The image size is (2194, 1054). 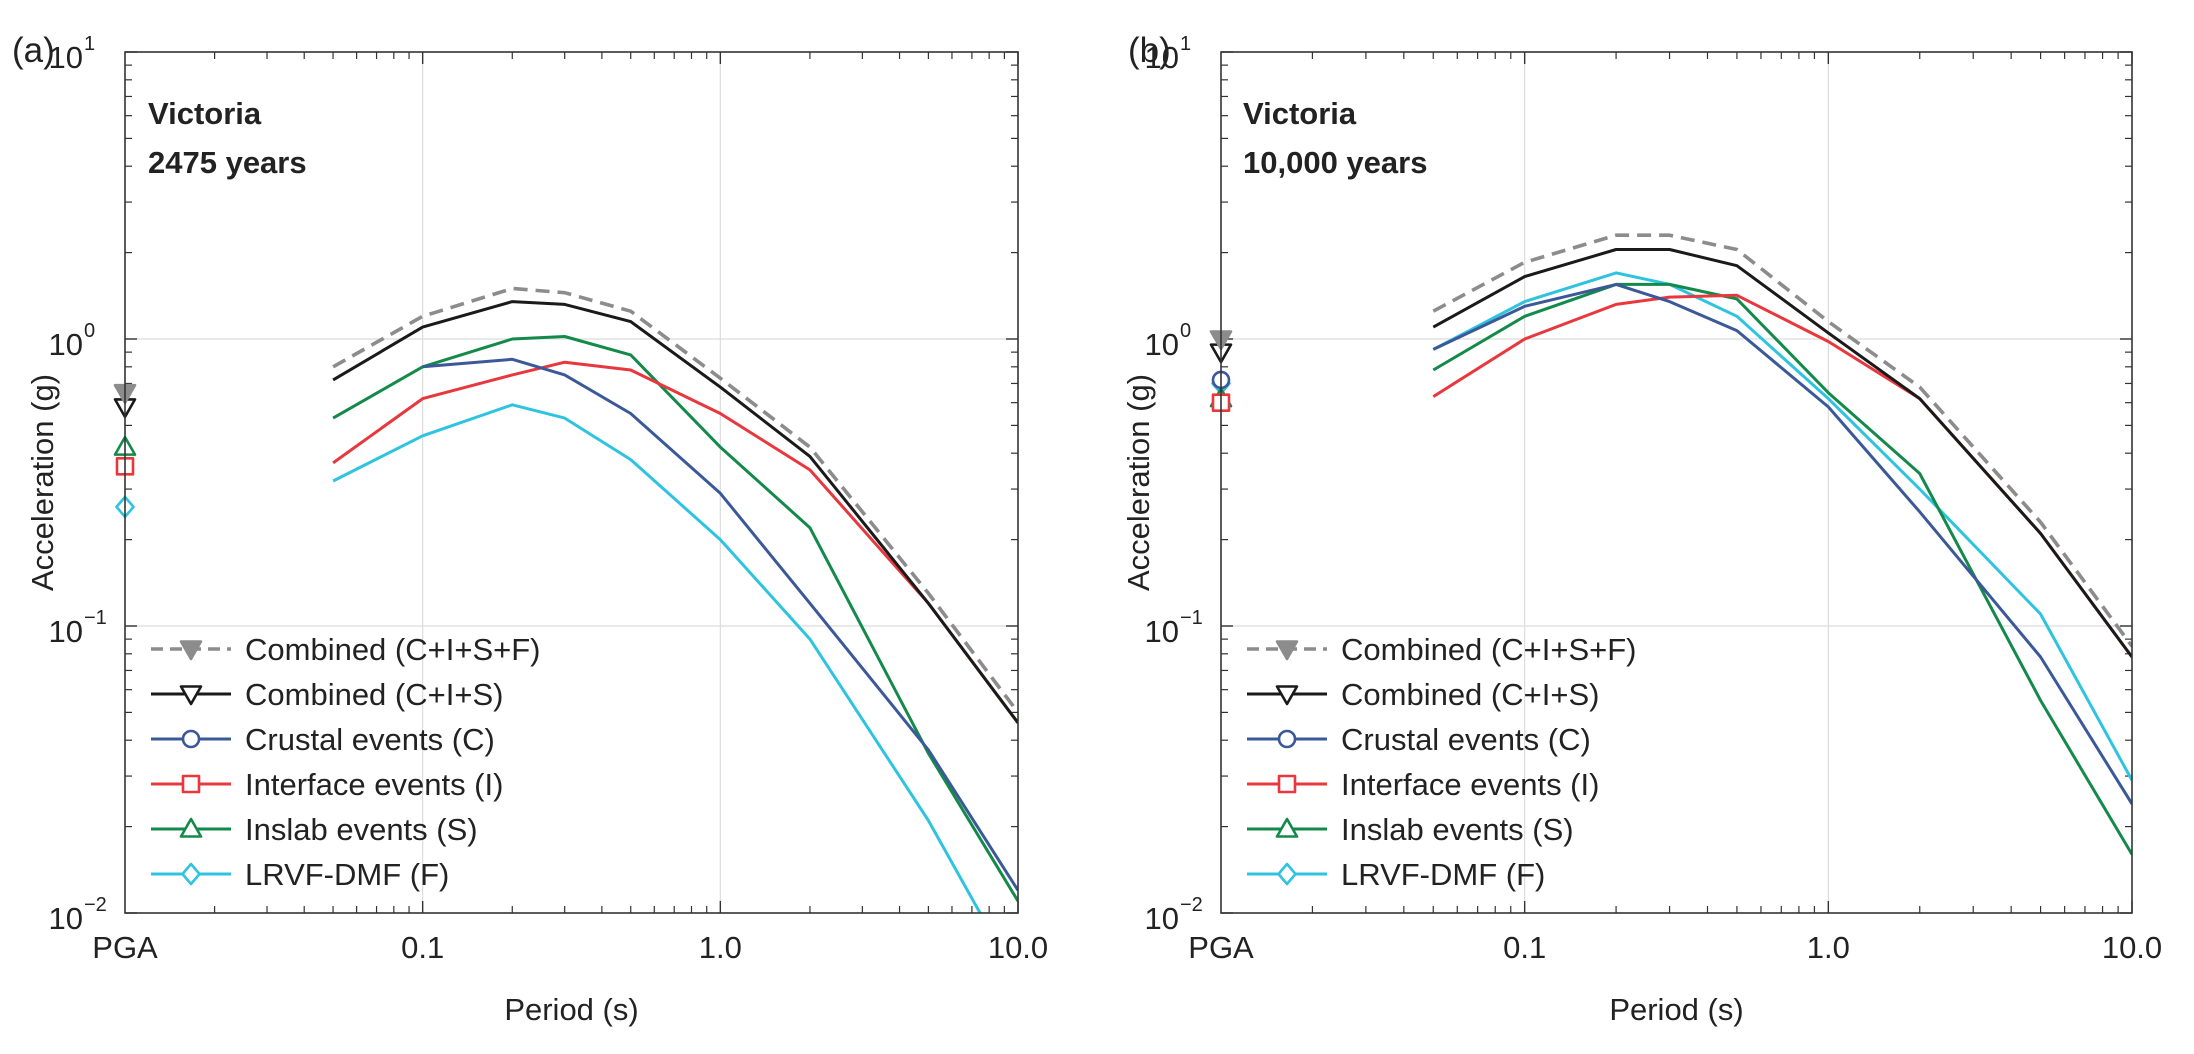 What do you see at coordinates (1335, 162) in the screenshot?
I see `annotation-line: 10,000 years` at bounding box center [1335, 162].